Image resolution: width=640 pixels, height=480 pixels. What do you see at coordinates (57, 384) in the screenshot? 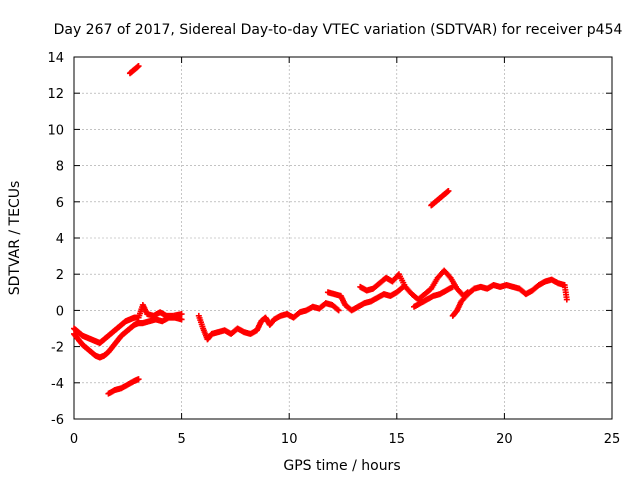
I see `y-tick-label: -4` at bounding box center [57, 384].